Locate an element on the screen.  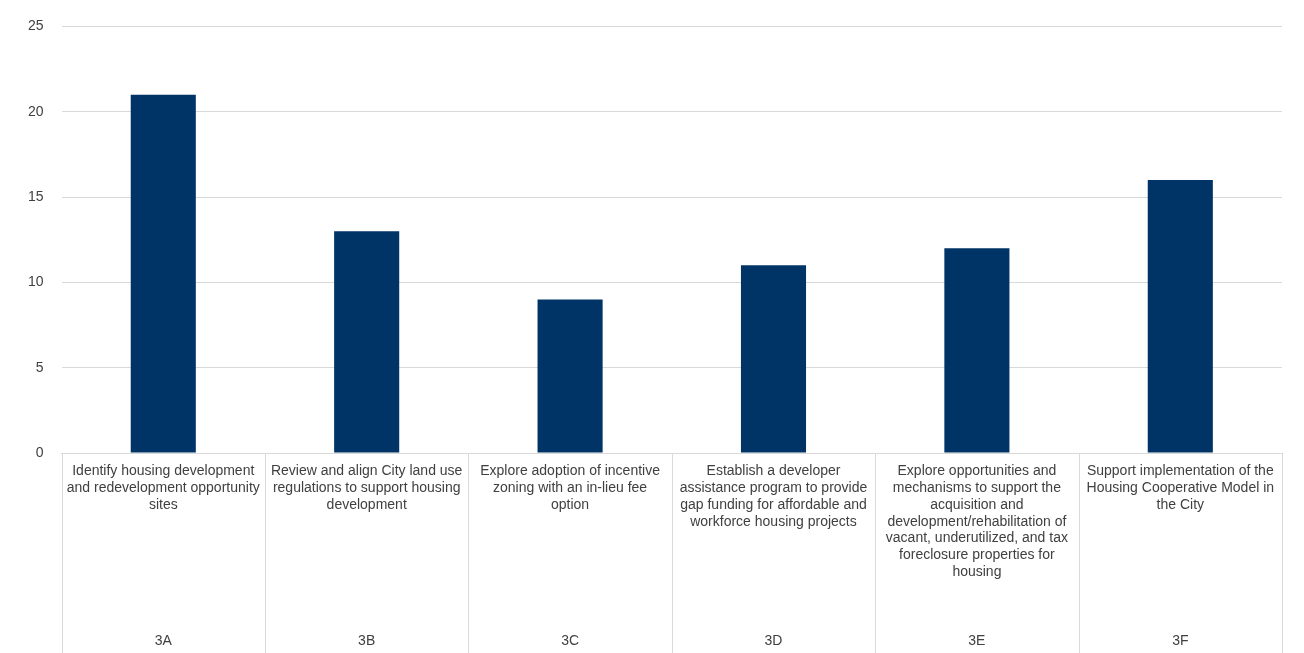
text: 3B is located at coordinates (367, 639).